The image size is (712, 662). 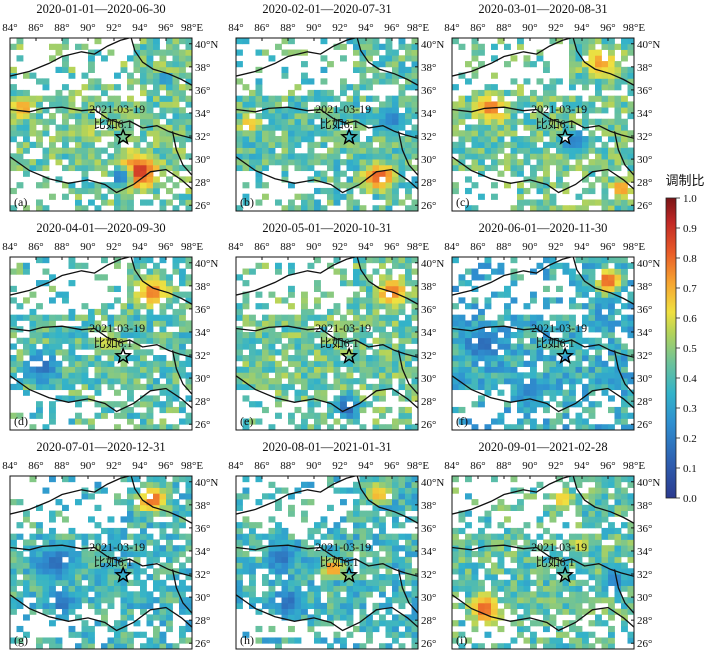 I want to click on event-date-label: 2021-03-19, so click(x=117, y=109).